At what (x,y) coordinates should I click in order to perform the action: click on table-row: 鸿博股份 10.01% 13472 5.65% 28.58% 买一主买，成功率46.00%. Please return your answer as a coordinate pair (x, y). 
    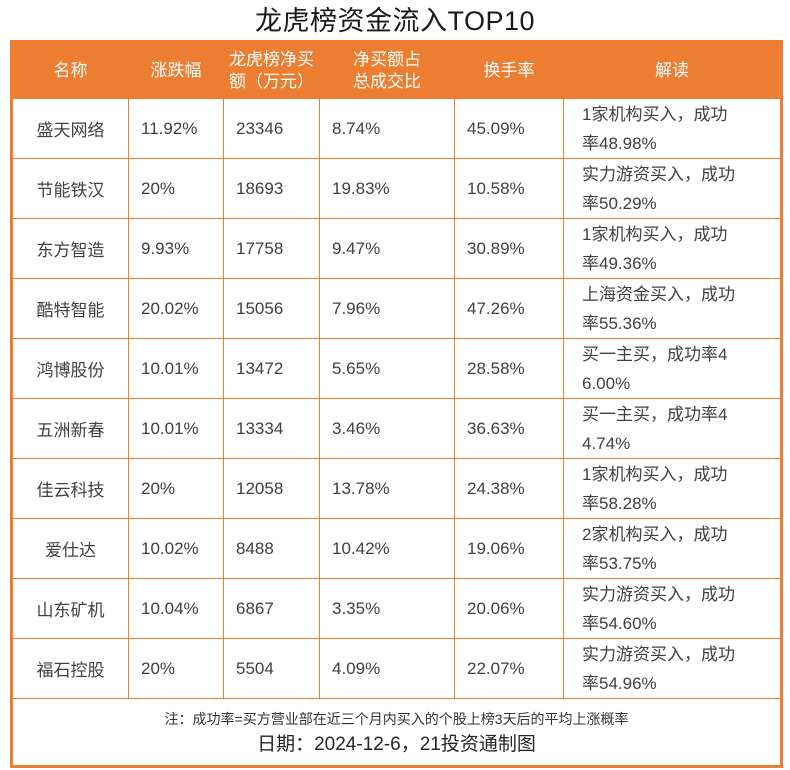
    Looking at the image, I should click on (396, 368).